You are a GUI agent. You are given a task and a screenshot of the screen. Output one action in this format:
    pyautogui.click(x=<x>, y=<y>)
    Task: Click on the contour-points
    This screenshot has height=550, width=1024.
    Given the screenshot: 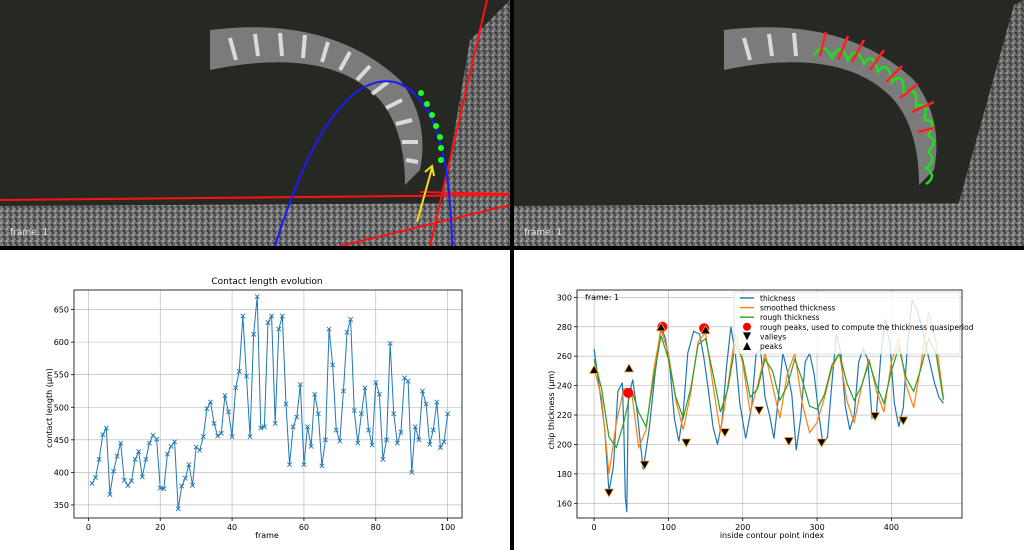 What is the action you would take?
    pyautogui.click(x=431, y=126)
    